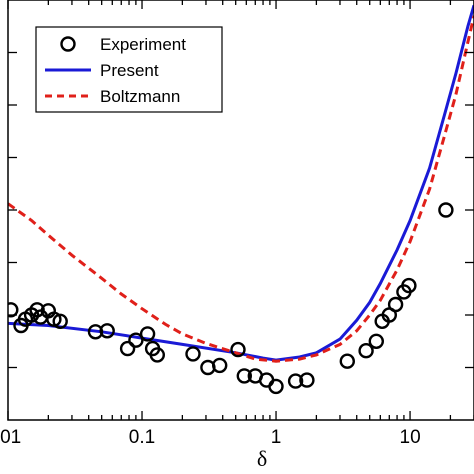  What do you see at coordinates (10, 437) in the screenshot?
I see `x-tick-label: .01` at bounding box center [10, 437].